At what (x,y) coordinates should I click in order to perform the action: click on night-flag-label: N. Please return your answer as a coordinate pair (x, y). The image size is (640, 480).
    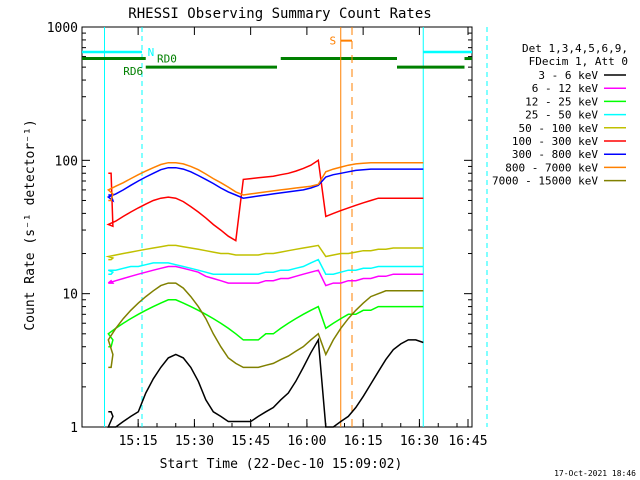
    Looking at the image, I should click on (151, 52).